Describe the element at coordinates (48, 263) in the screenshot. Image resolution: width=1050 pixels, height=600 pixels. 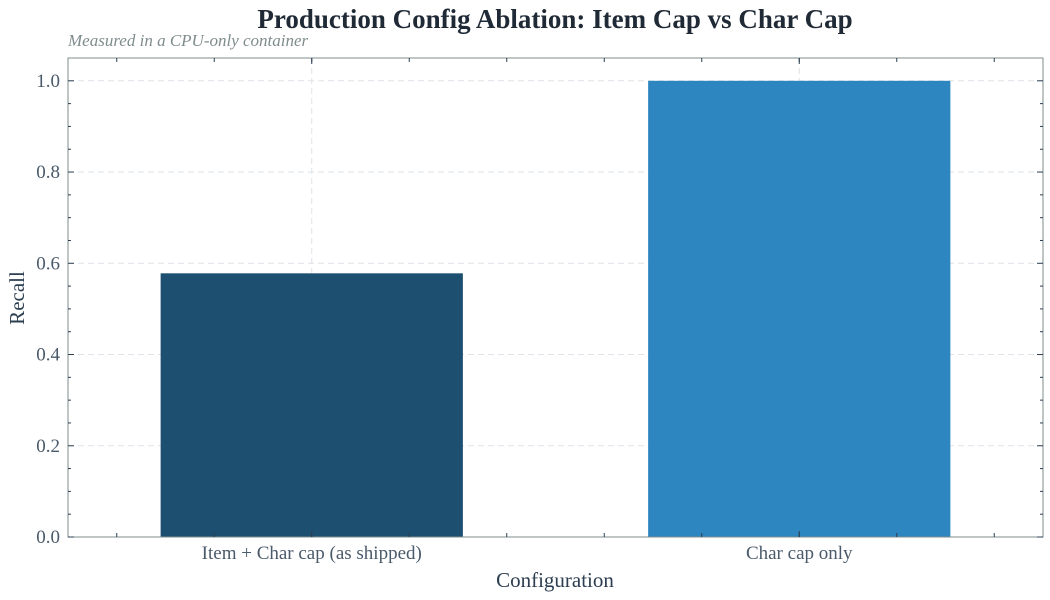
I see `y-tick-label: 0.6` at that location.